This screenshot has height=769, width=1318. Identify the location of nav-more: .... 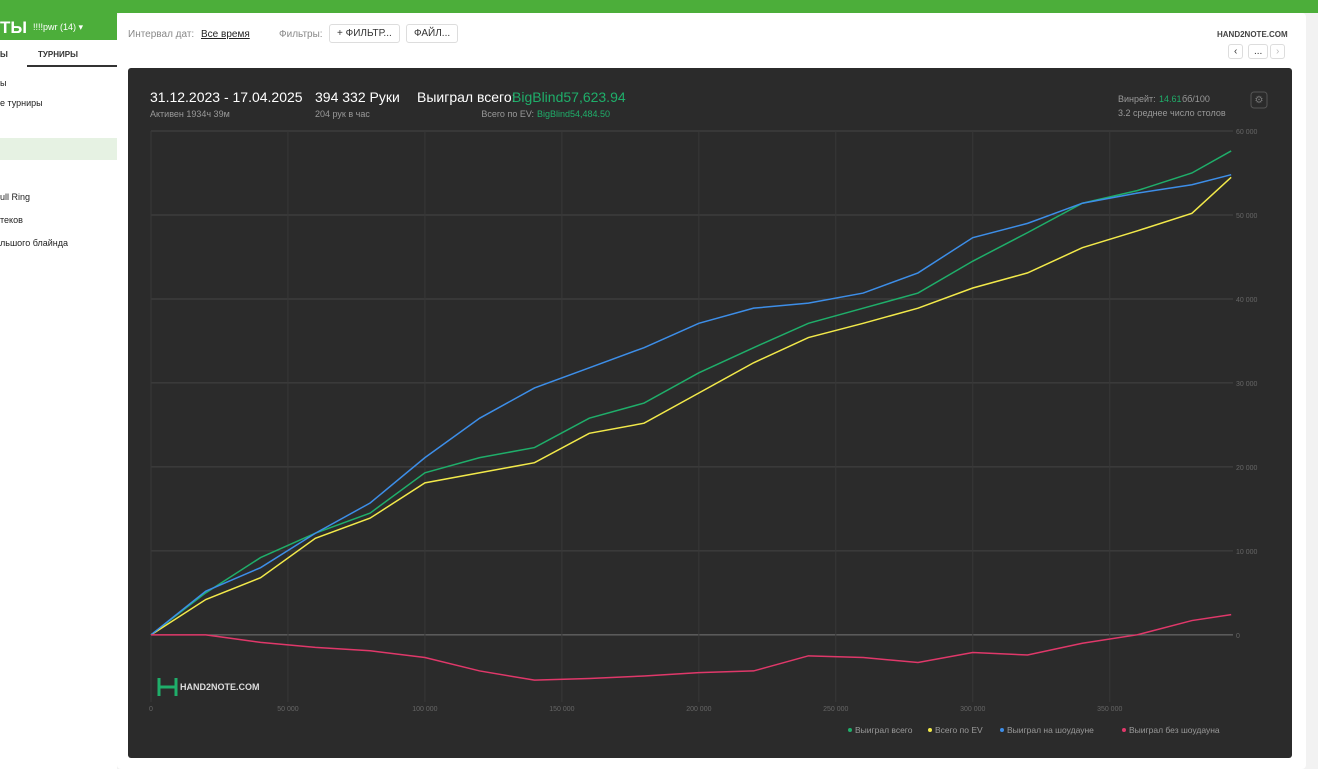
(1258, 51).